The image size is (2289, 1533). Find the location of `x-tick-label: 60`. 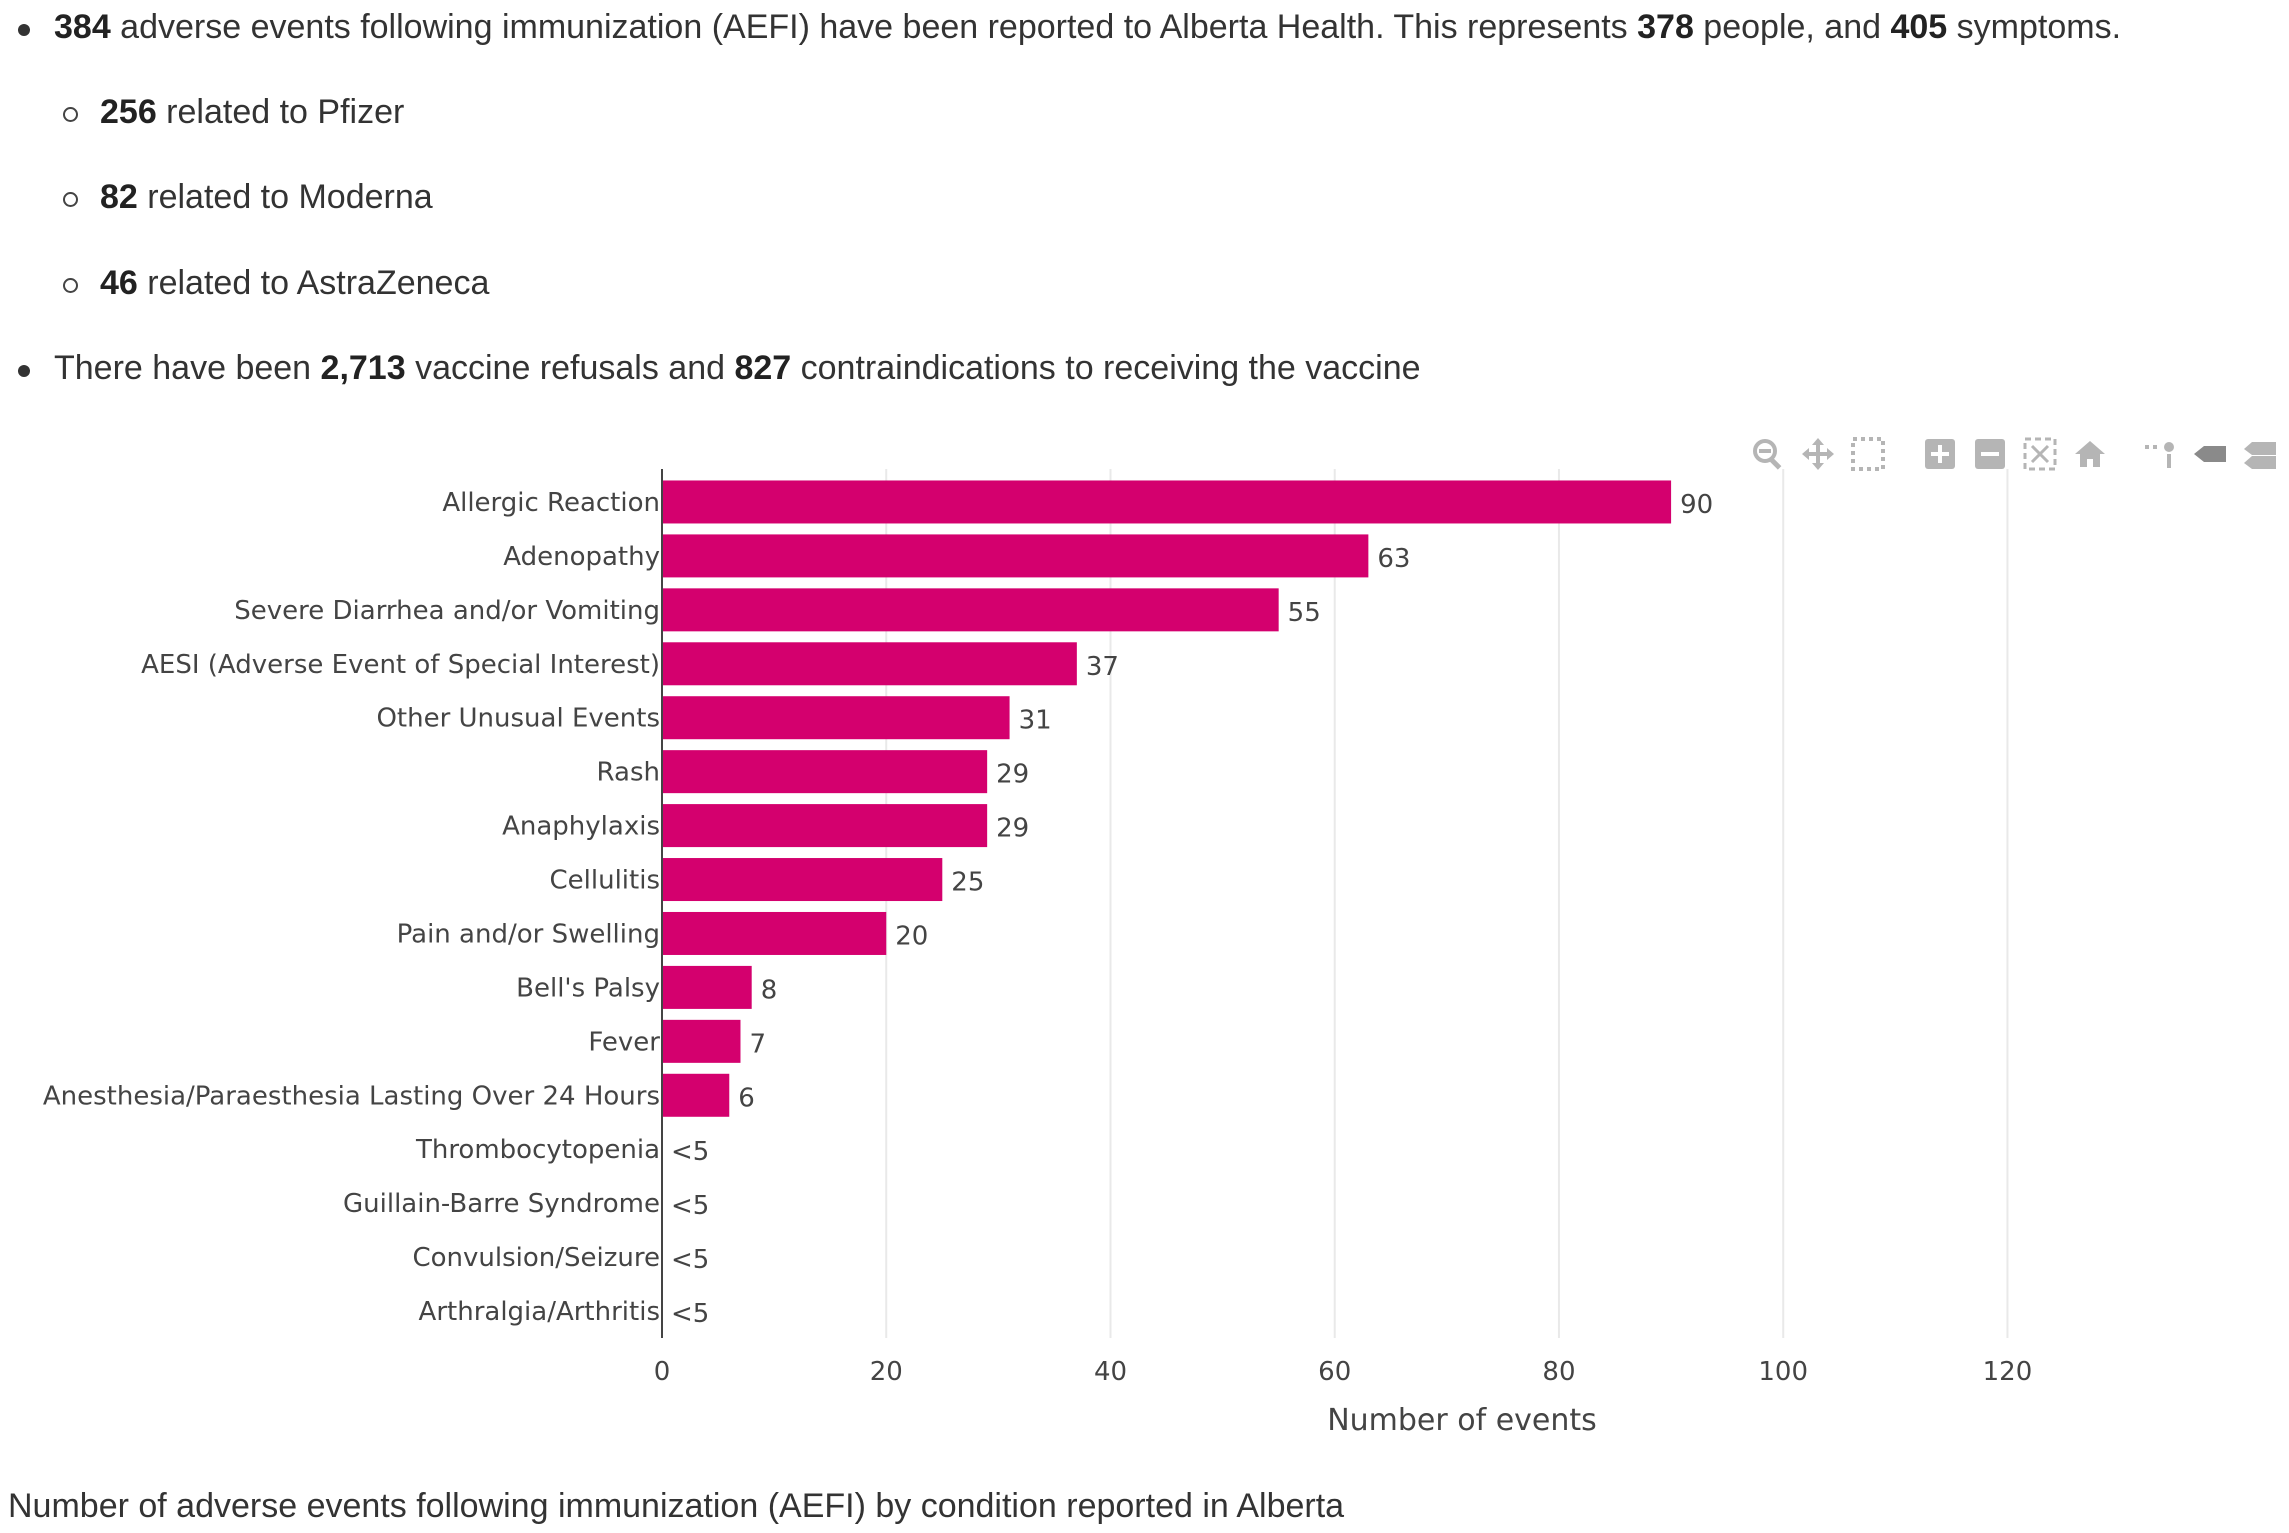

x-tick-label: 60 is located at coordinates (1334, 1372).